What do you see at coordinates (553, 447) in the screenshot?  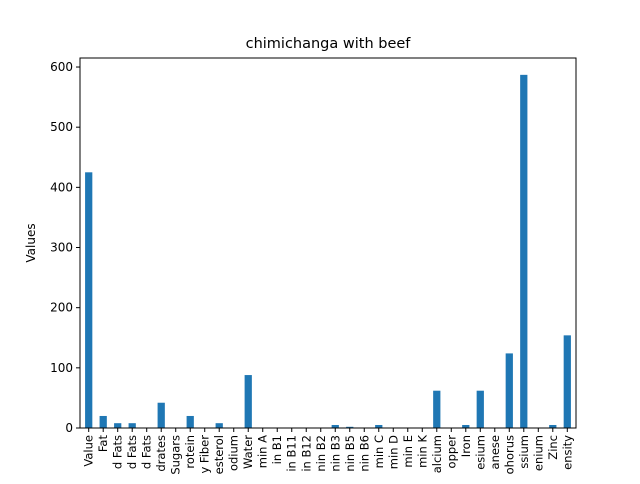 I see `x-tick-label-32: Zinc` at bounding box center [553, 447].